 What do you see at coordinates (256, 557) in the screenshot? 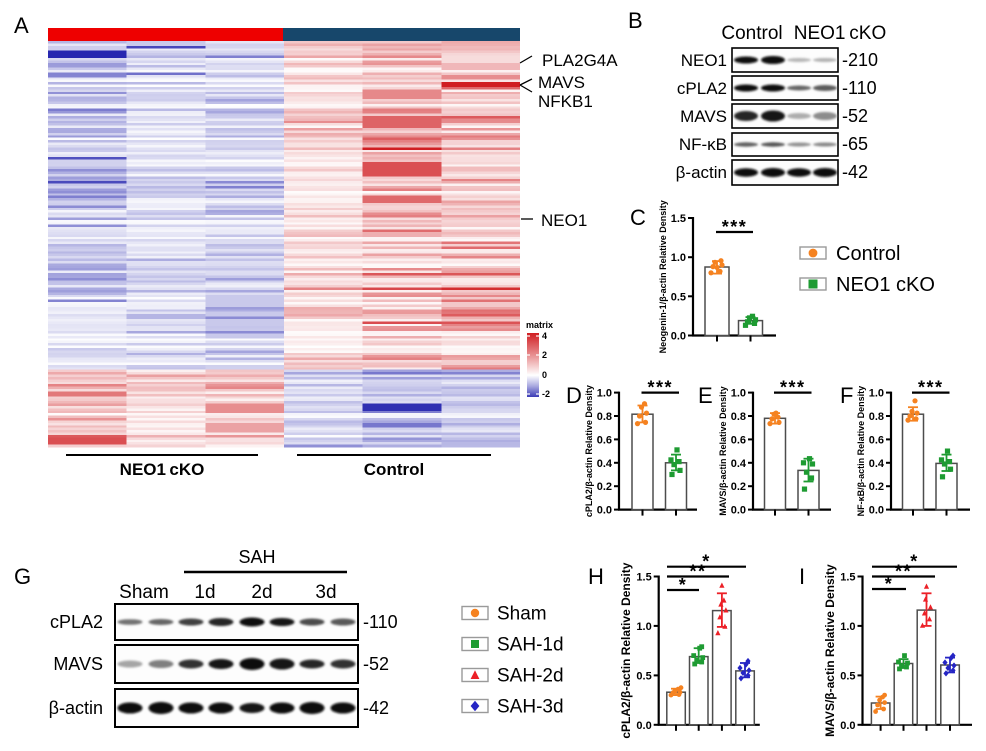
I see `svg-text: SAH` at bounding box center [256, 557].